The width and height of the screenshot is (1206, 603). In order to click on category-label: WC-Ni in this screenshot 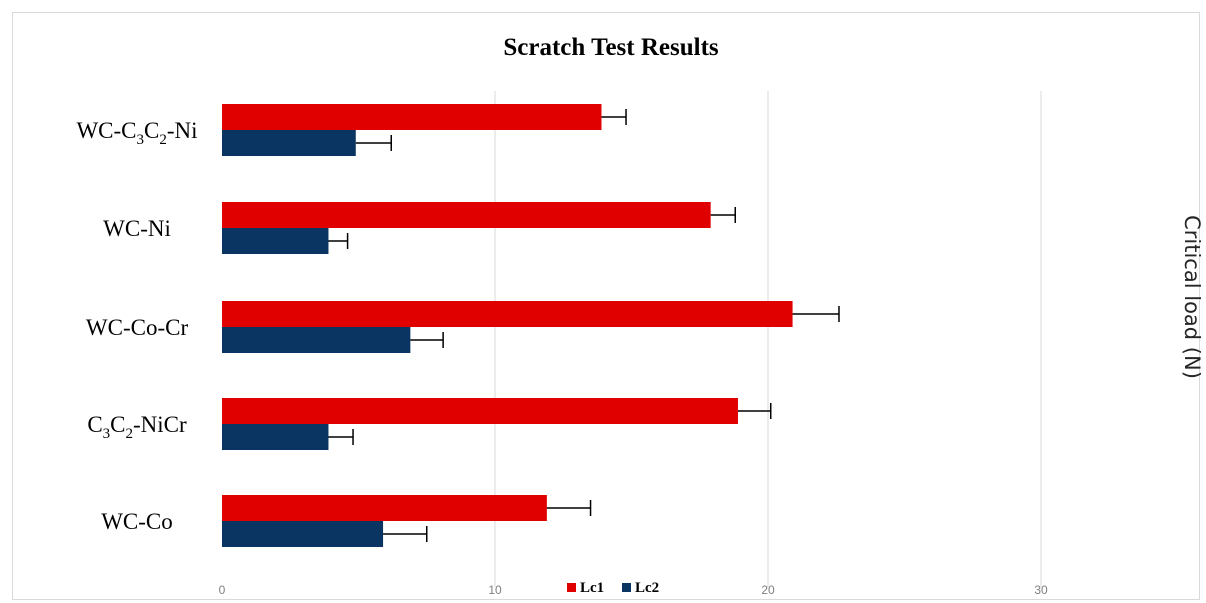, I will do `click(137, 228)`.